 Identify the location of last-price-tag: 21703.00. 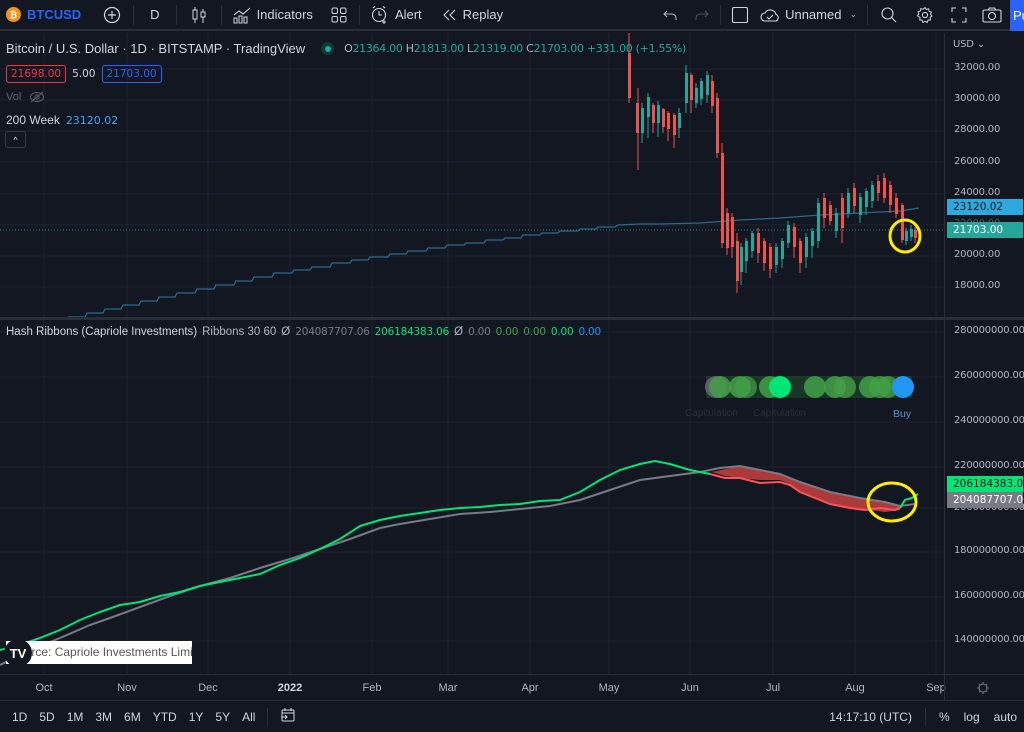
(985, 230).